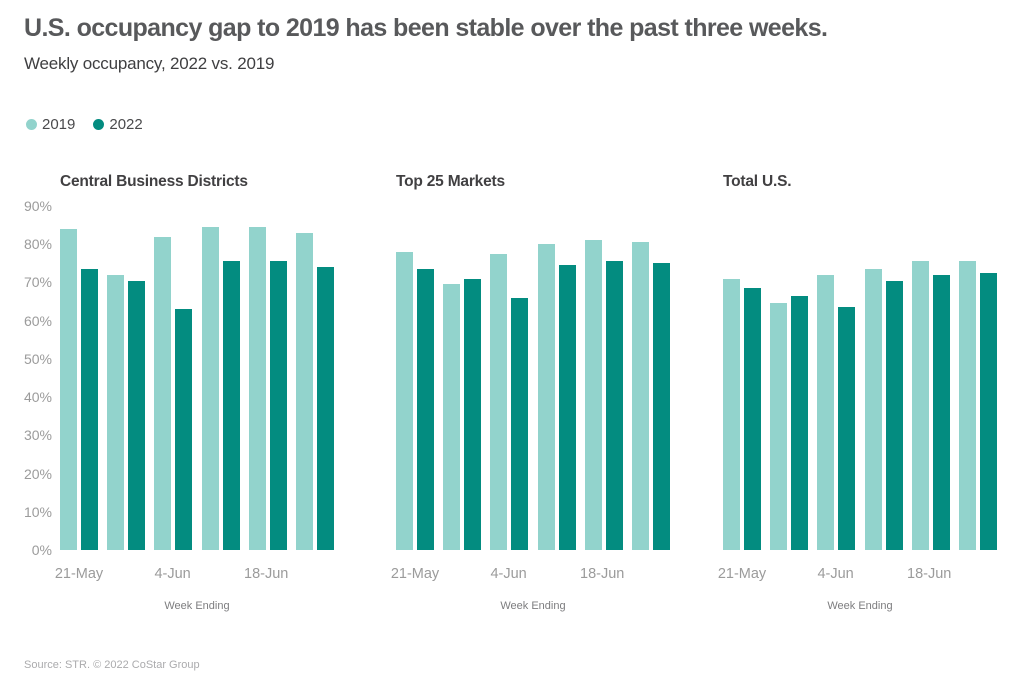 The width and height of the screenshot is (1024, 687). I want to click on y-tick-label: 70%, so click(37, 282).